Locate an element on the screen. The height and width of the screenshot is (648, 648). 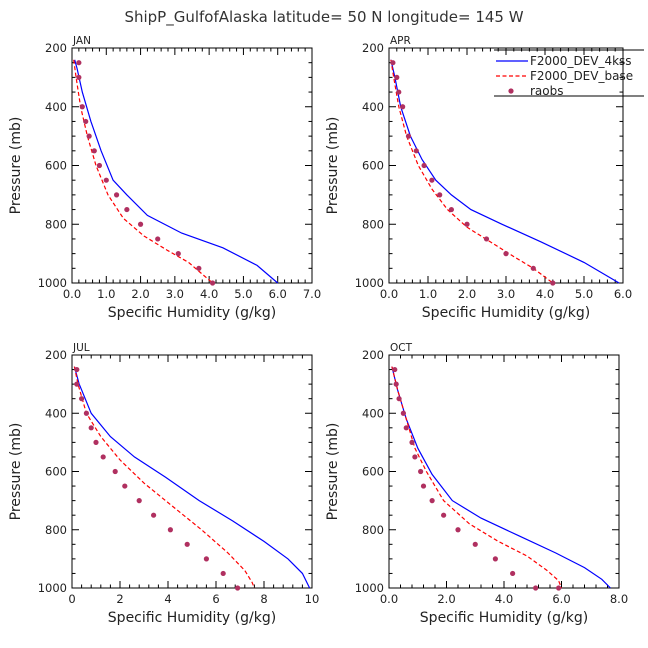
x-tick-label: 10 is located at coordinates (312, 599).